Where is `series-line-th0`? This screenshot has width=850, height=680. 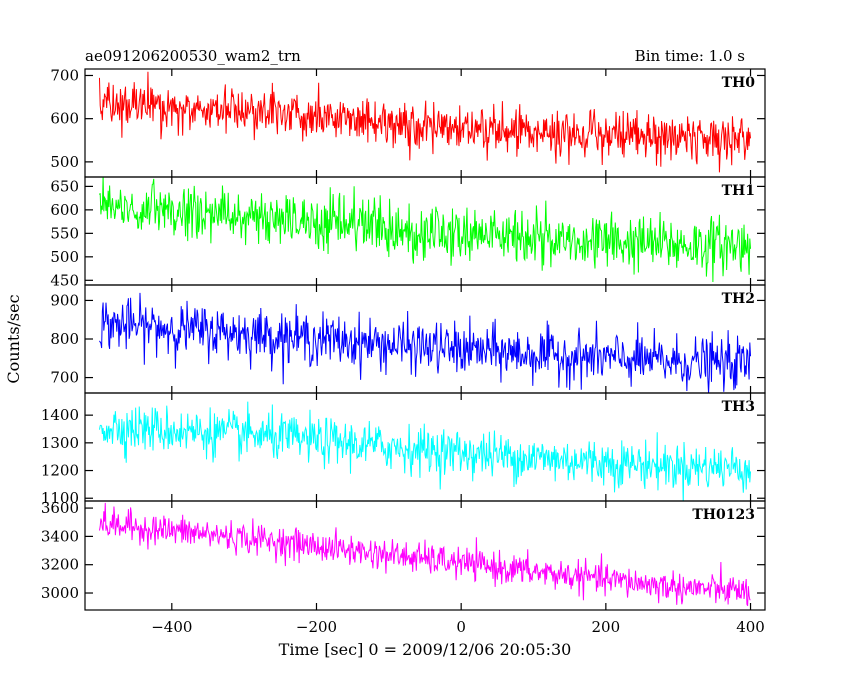
series-line-th0 is located at coordinates (425, 122).